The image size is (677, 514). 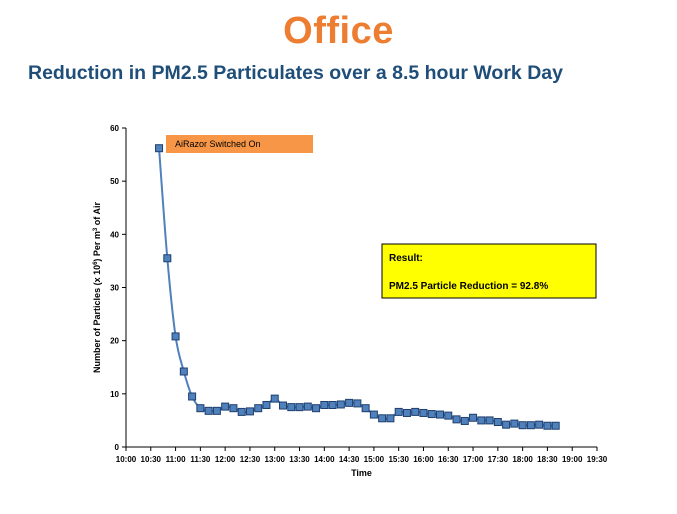 What do you see at coordinates (473, 459) in the screenshot?
I see `x-tick-label: 17:00` at bounding box center [473, 459].